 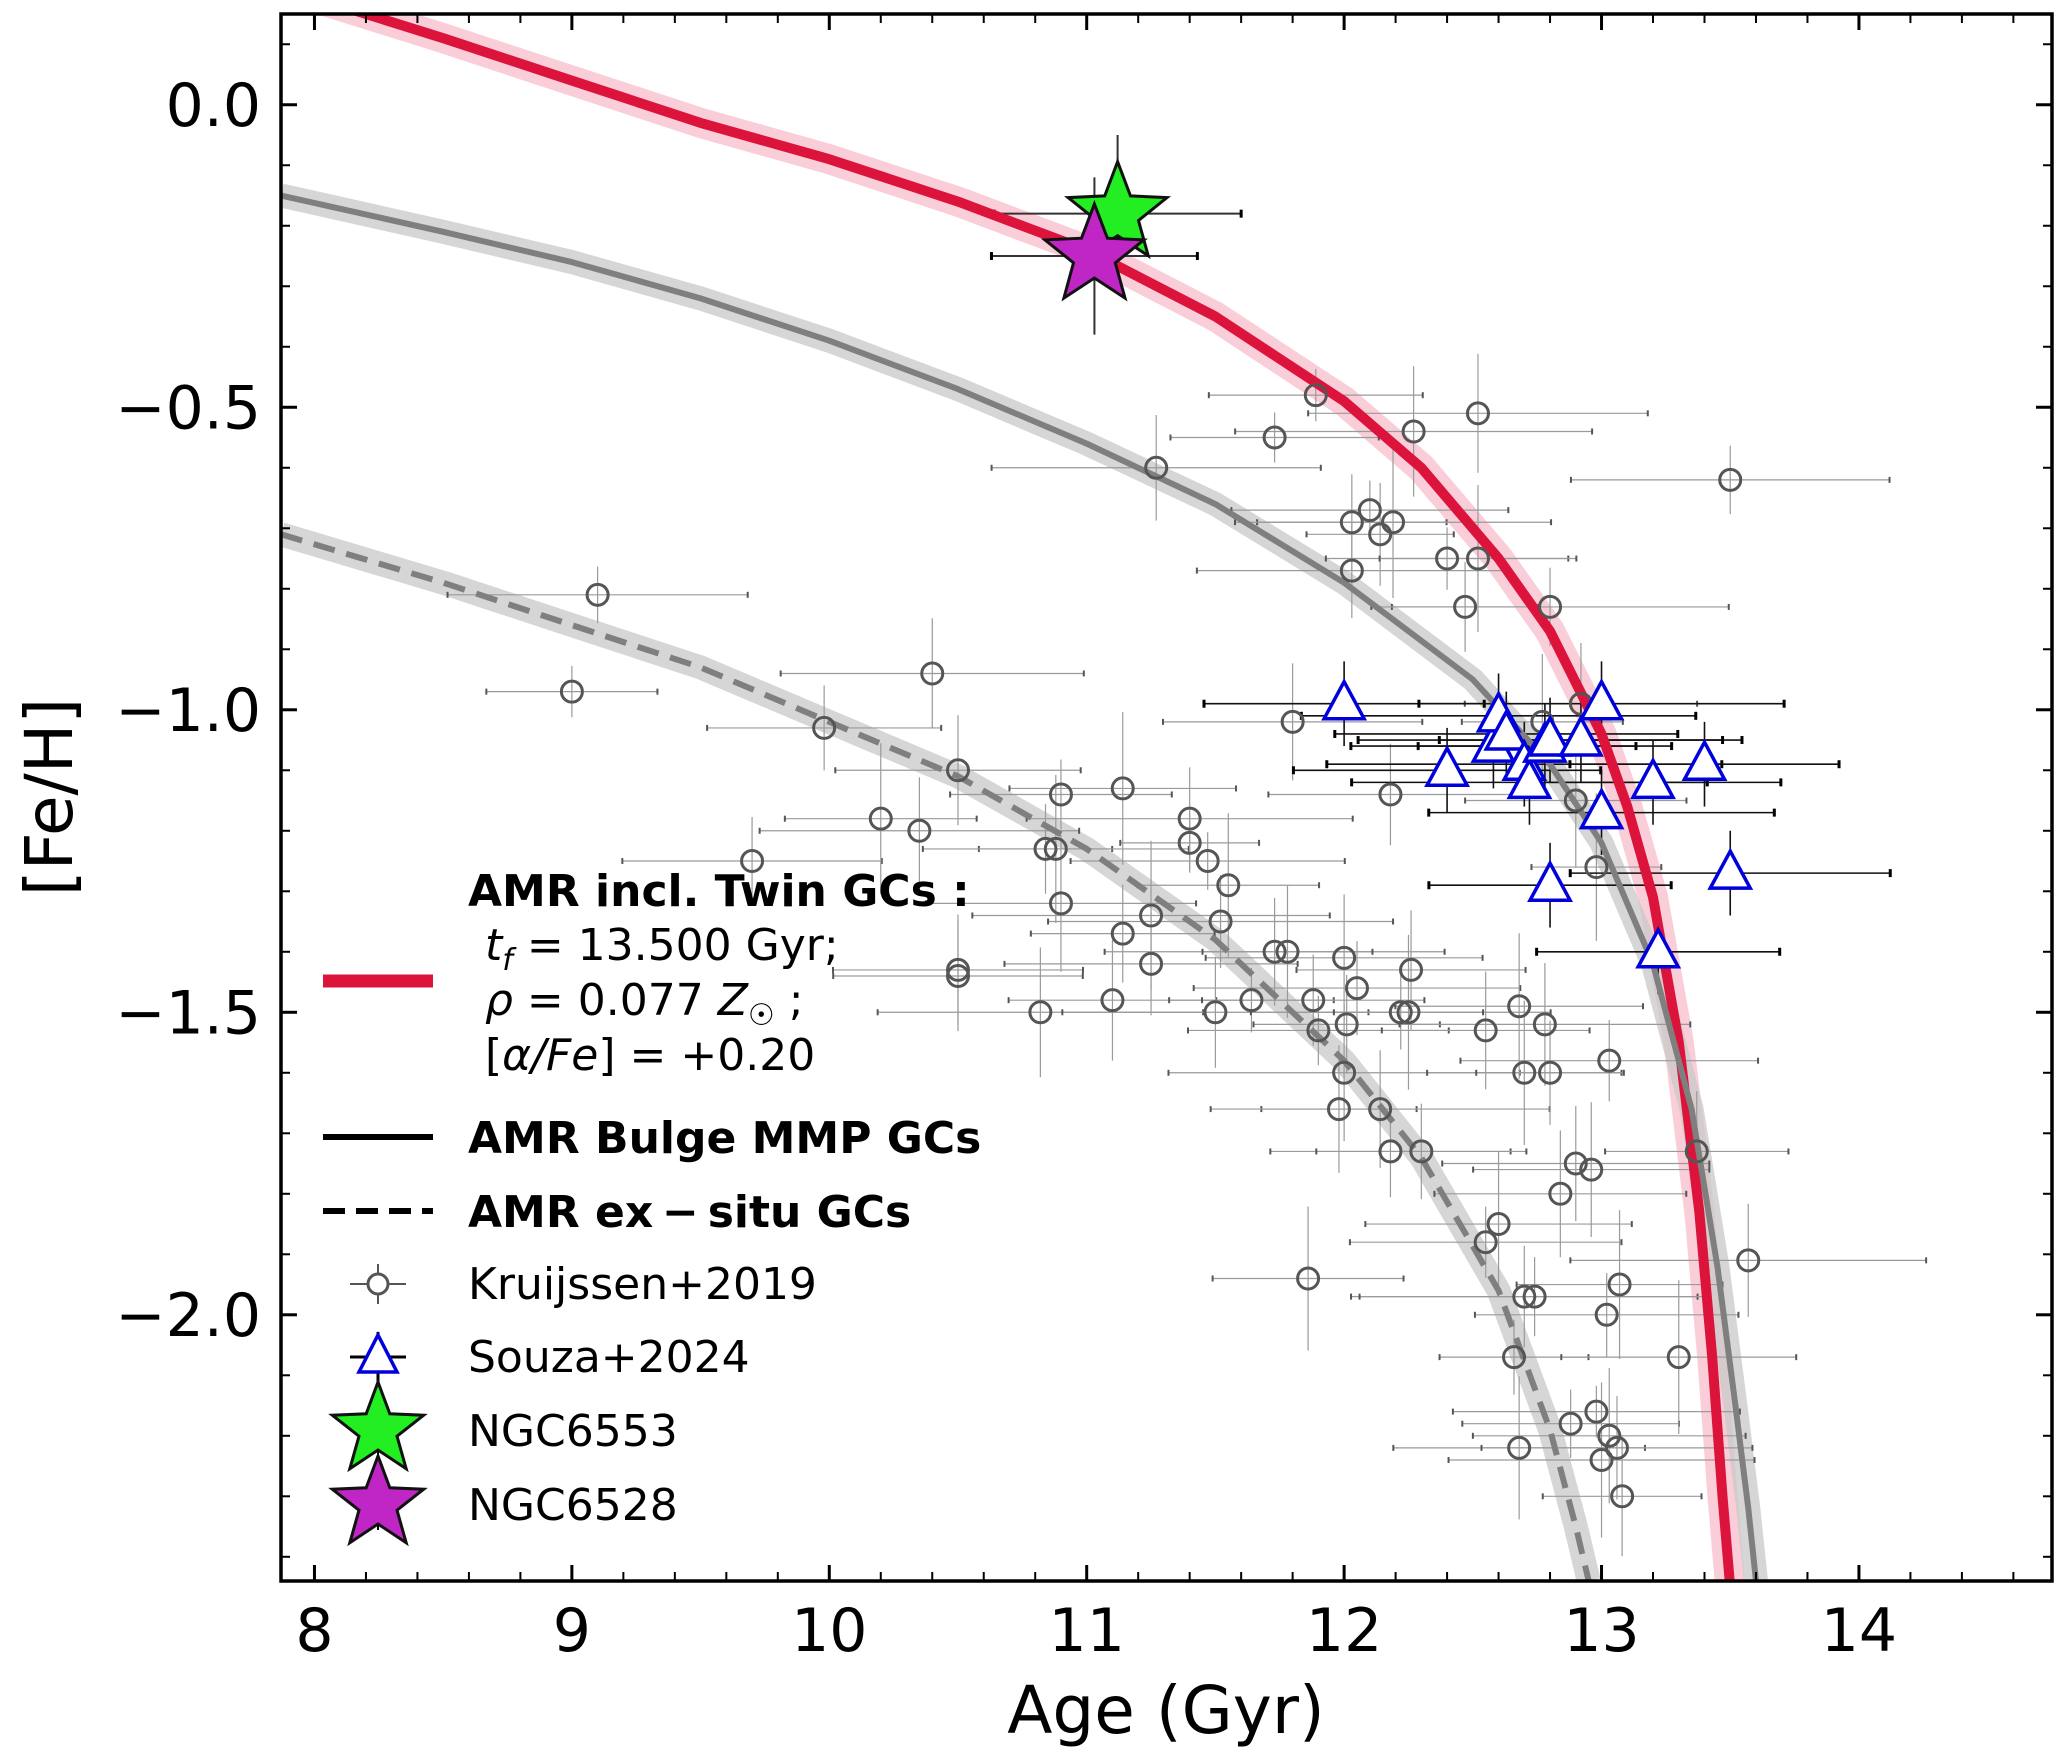 What do you see at coordinates (1859, 1631) in the screenshot?
I see `x-tick-label: 14` at bounding box center [1859, 1631].